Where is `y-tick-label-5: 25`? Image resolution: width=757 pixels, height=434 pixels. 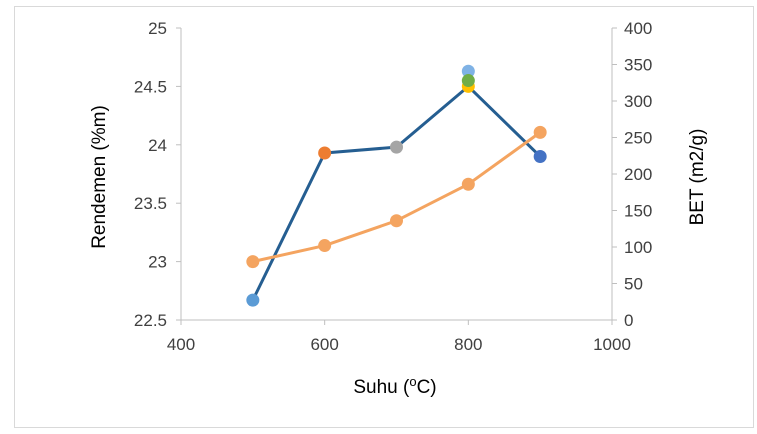
y-tick-label-5: 25 is located at coordinates (157, 28).